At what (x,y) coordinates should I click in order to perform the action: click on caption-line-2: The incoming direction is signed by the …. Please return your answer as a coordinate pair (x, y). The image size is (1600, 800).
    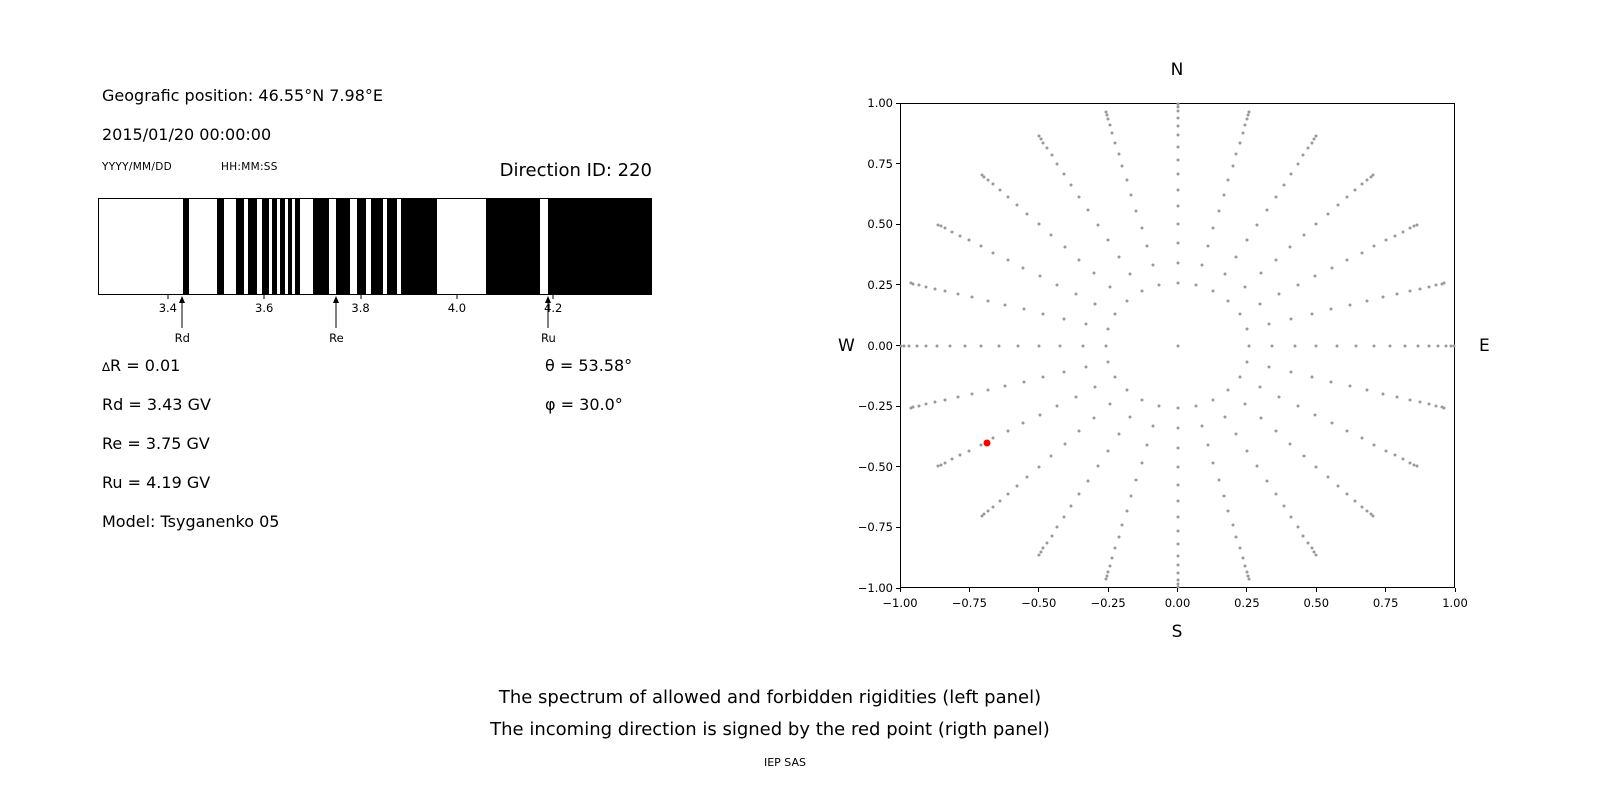
    Looking at the image, I should click on (770, 729).